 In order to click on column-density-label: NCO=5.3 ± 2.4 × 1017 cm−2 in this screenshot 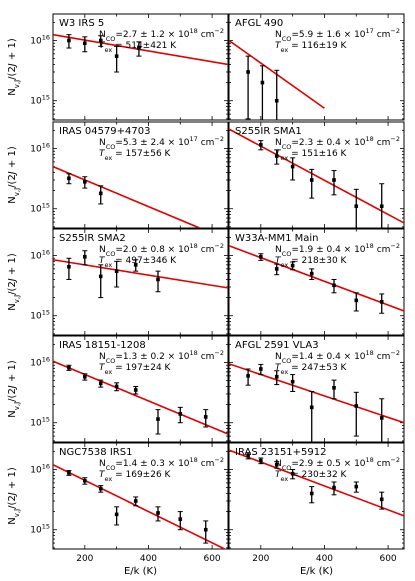, I will do `click(161, 143)`.